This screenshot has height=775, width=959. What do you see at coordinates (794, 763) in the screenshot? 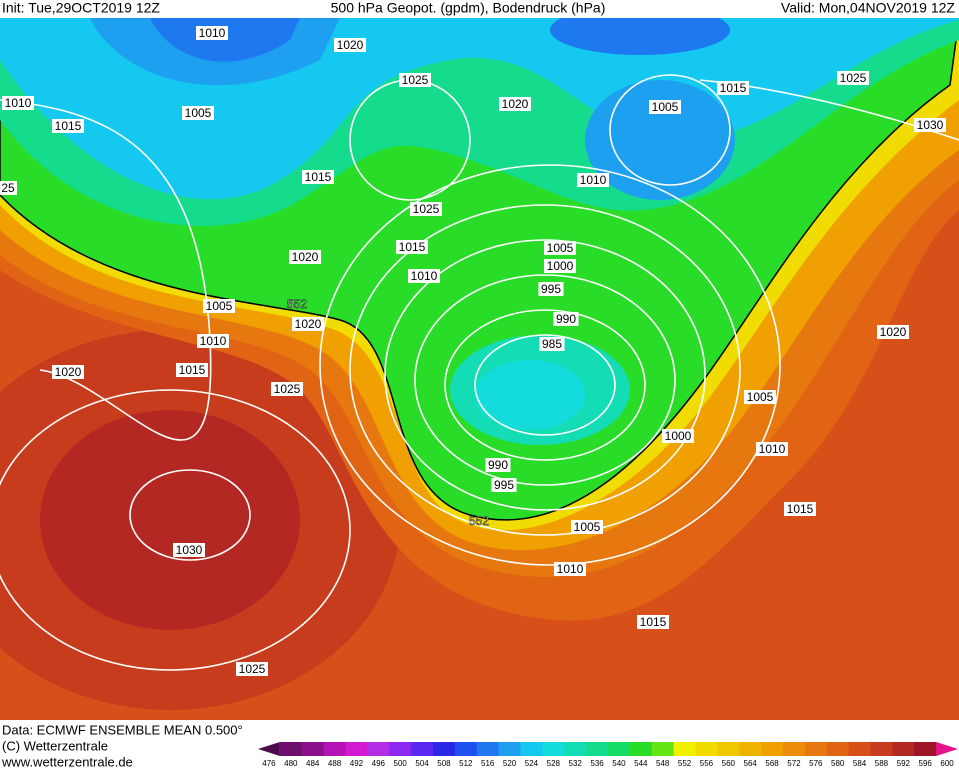
I see `colorbar-tick-label: 572` at bounding box center [794, 763].